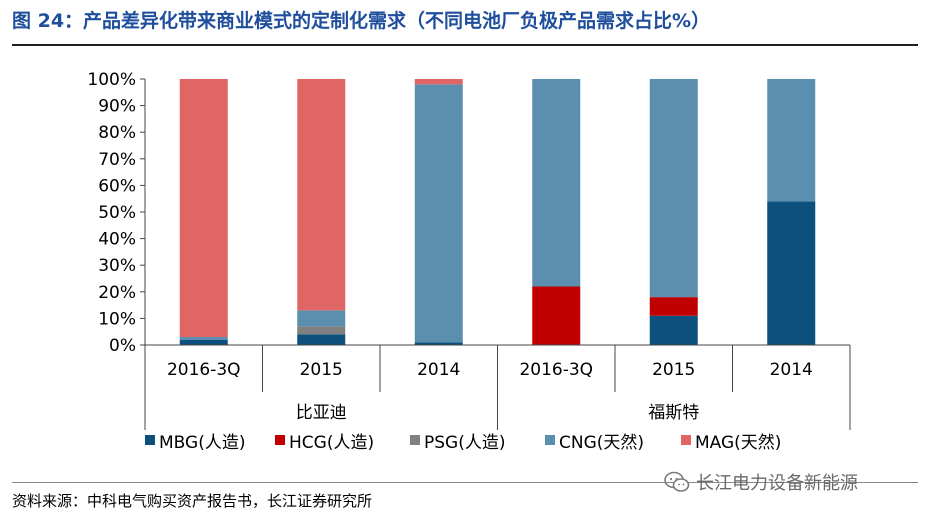 The height and width of the screenshot is (523, 936). I want to click on watermark-text: 长江电力设备新能源, so click(777, 483).